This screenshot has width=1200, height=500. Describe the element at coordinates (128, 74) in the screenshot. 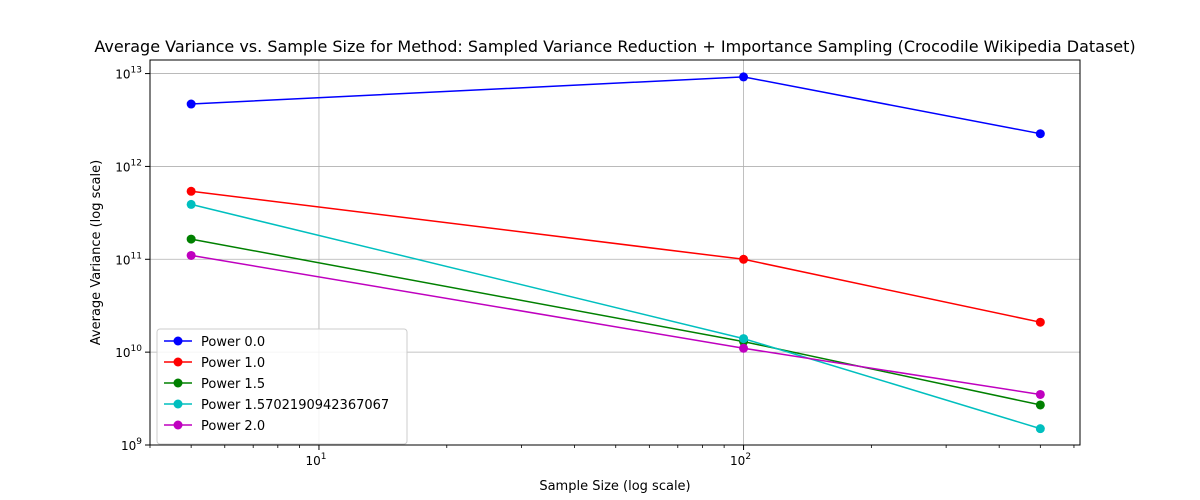

I see `y-tick-label: 1013` at that location.